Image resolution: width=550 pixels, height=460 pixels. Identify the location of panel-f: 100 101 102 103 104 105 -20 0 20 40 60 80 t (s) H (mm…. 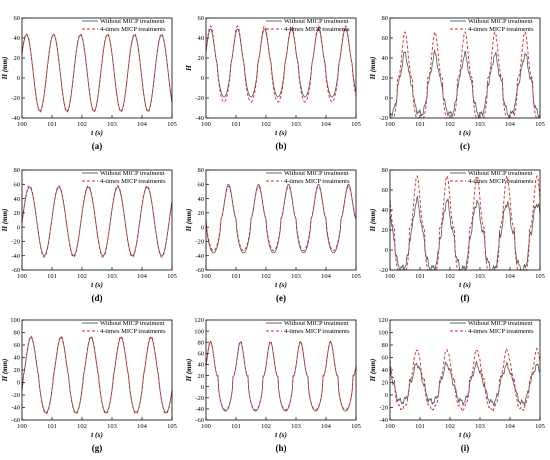
(457, 235).